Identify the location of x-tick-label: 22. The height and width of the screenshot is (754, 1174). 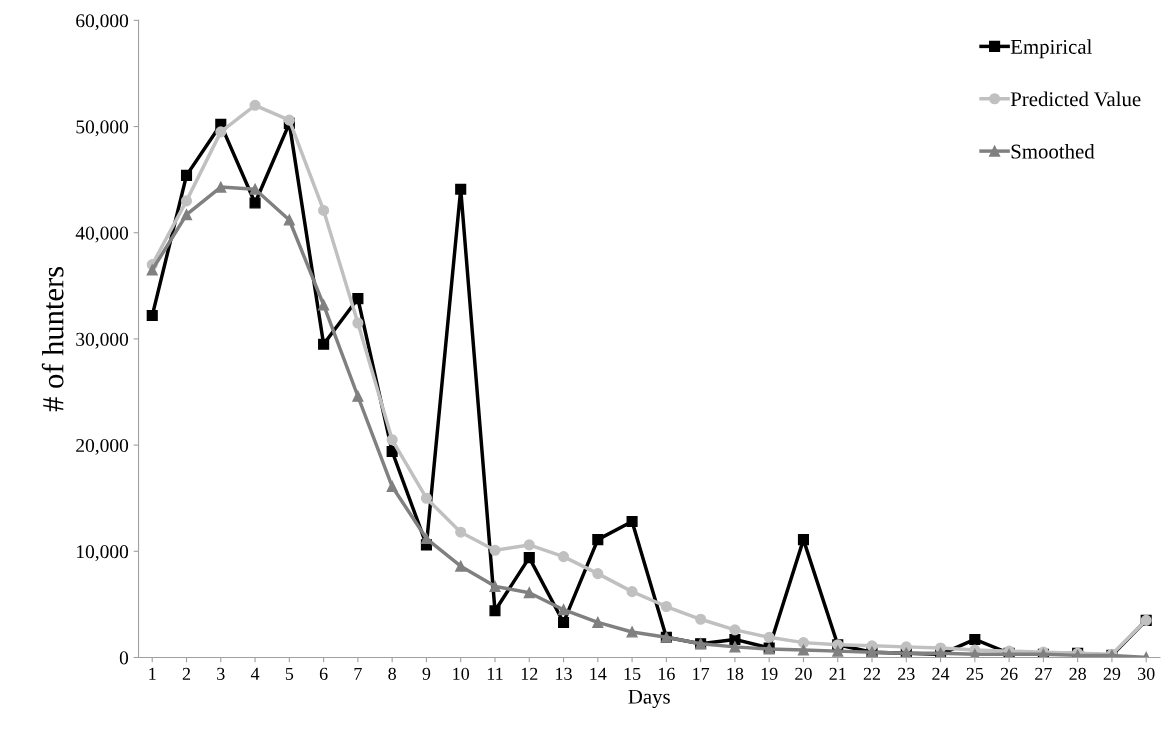
(872, 673).